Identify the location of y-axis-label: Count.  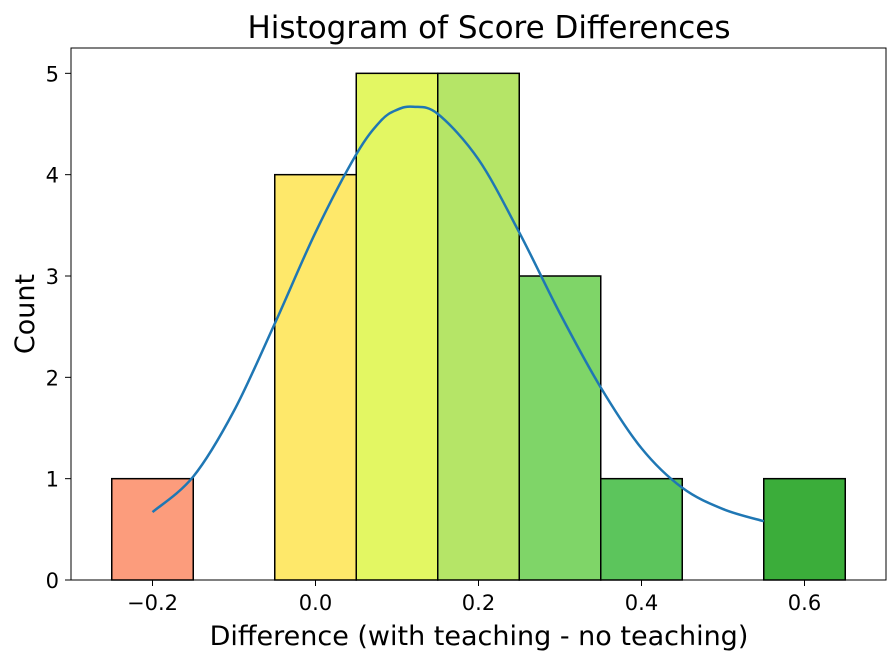
(25, 314).